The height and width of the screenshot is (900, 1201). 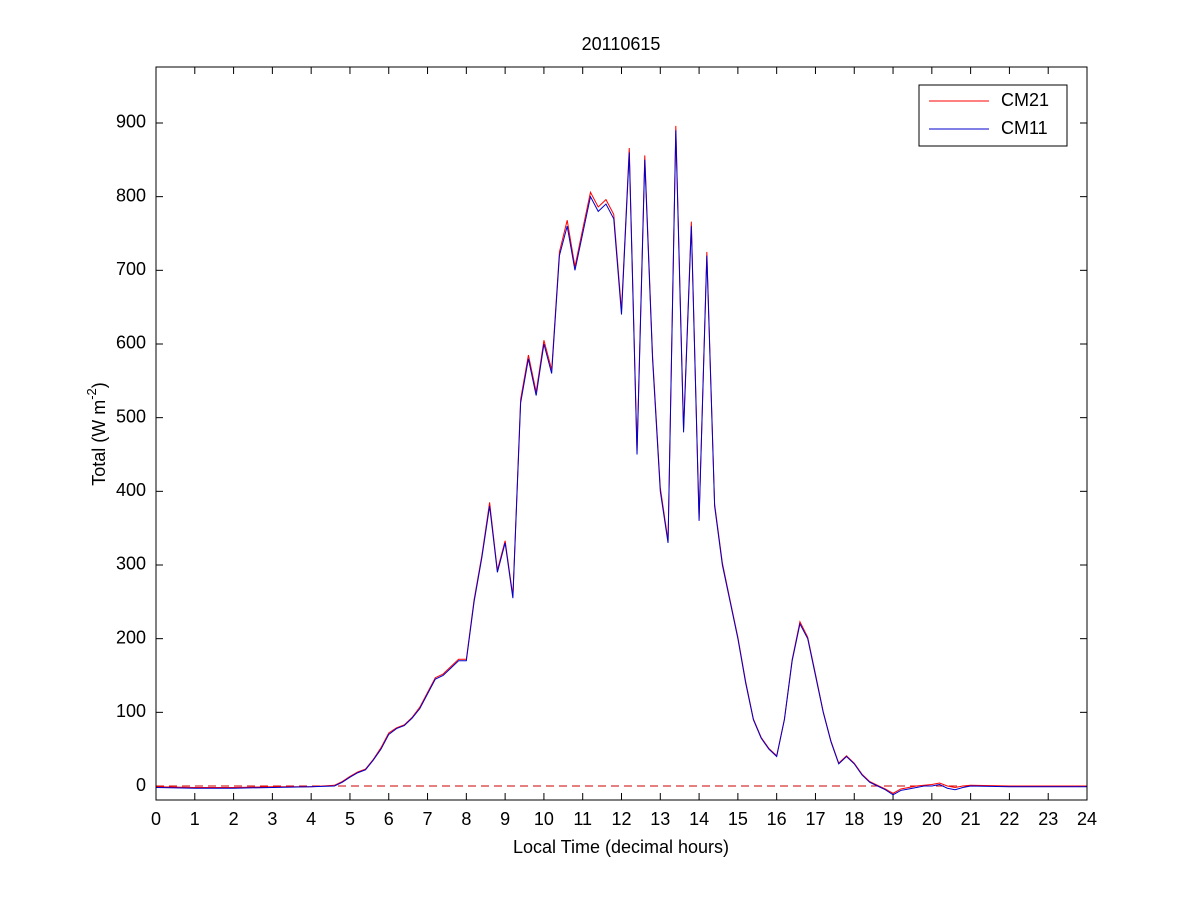 What do you see at coordinates (582, 819) in the screenshot?
I see `x-tick-label: 11` at bounding box center [582, 819].